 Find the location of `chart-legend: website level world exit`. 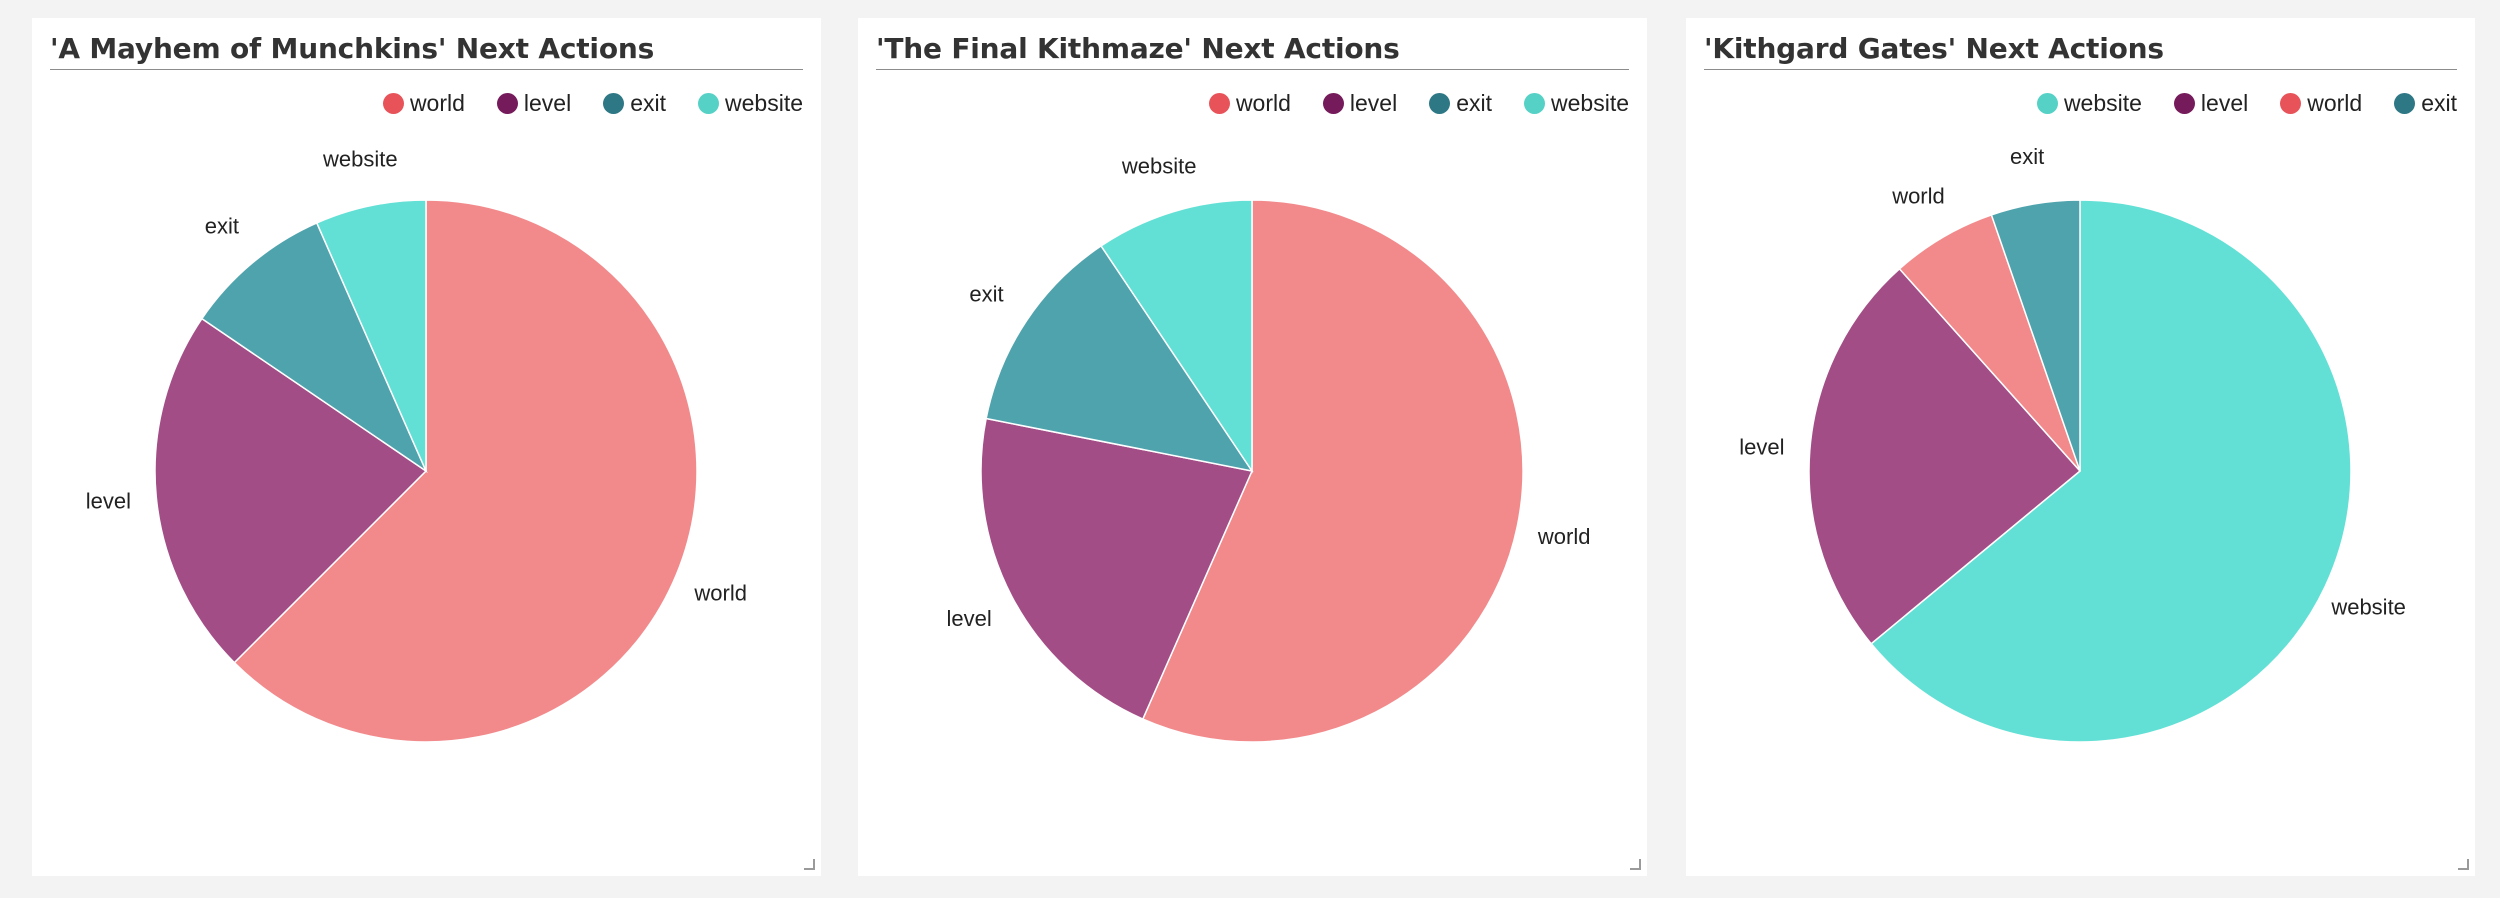

chart-legend: website level world exit is located at coordinates (2071, 103).